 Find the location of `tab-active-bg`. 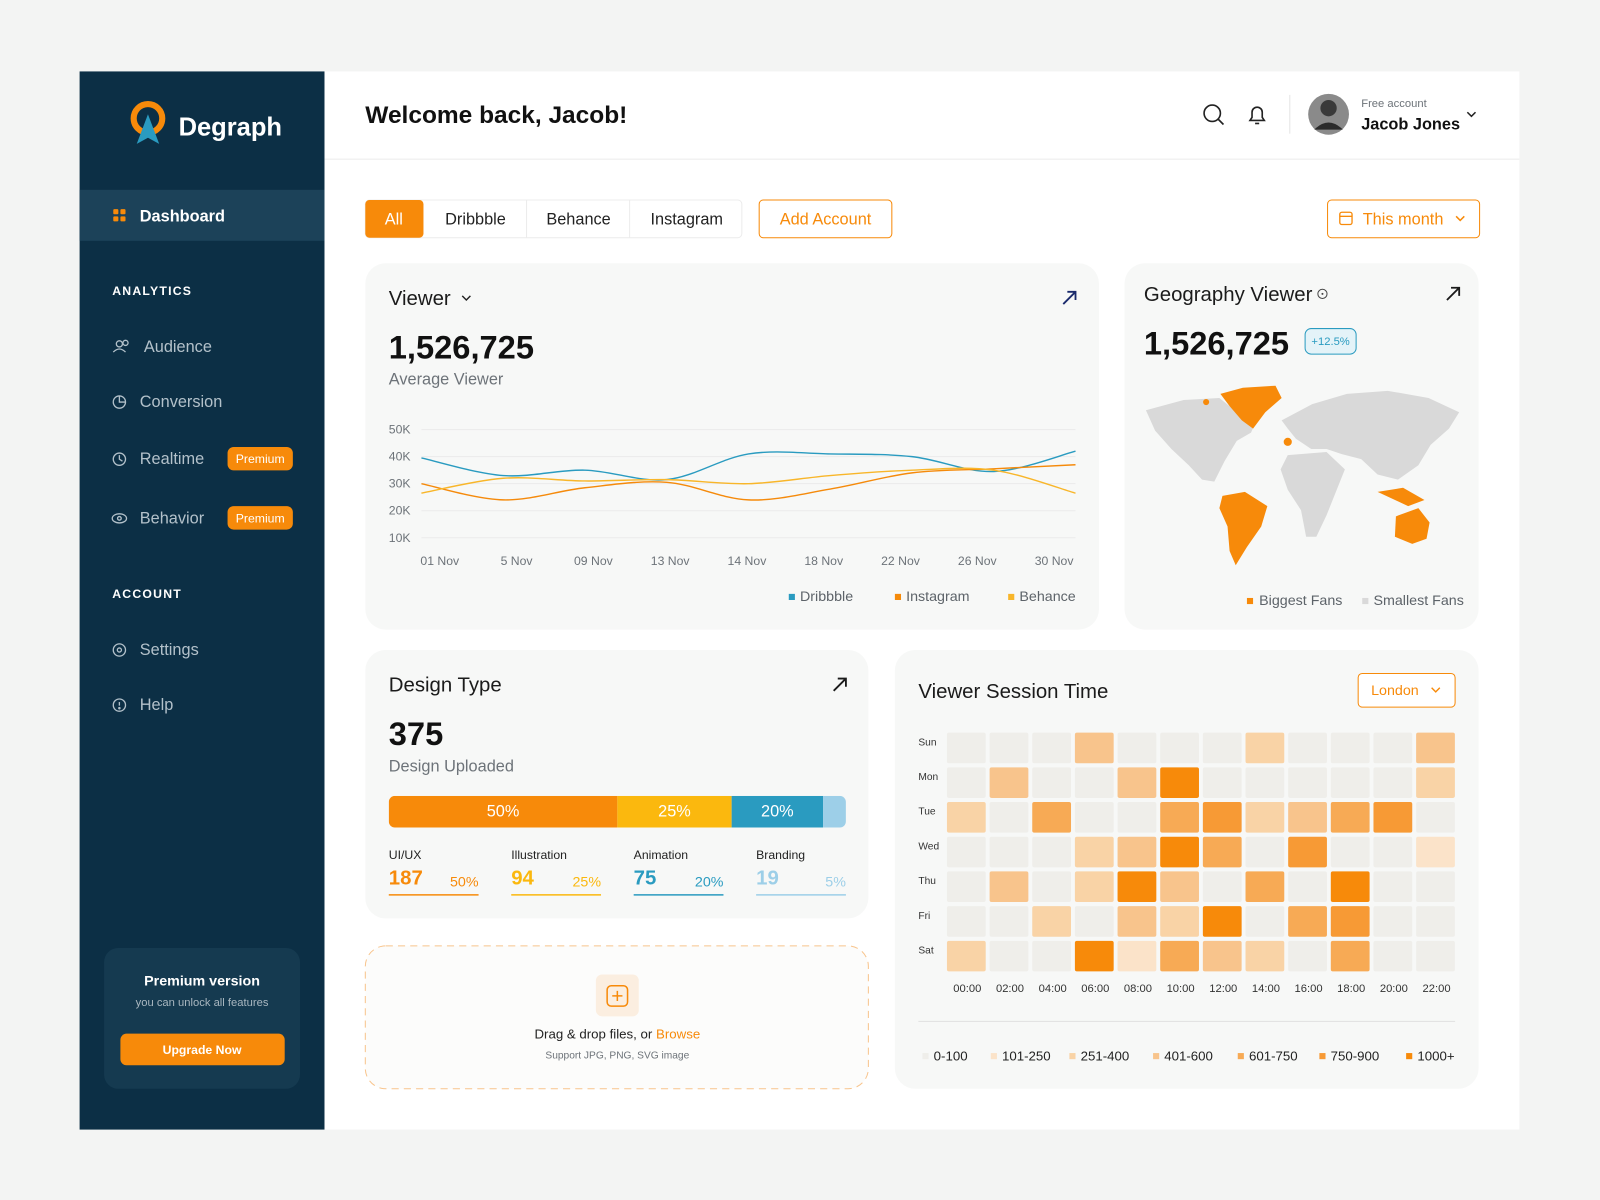

tab-active-bg is located at coordinates (394, 219).